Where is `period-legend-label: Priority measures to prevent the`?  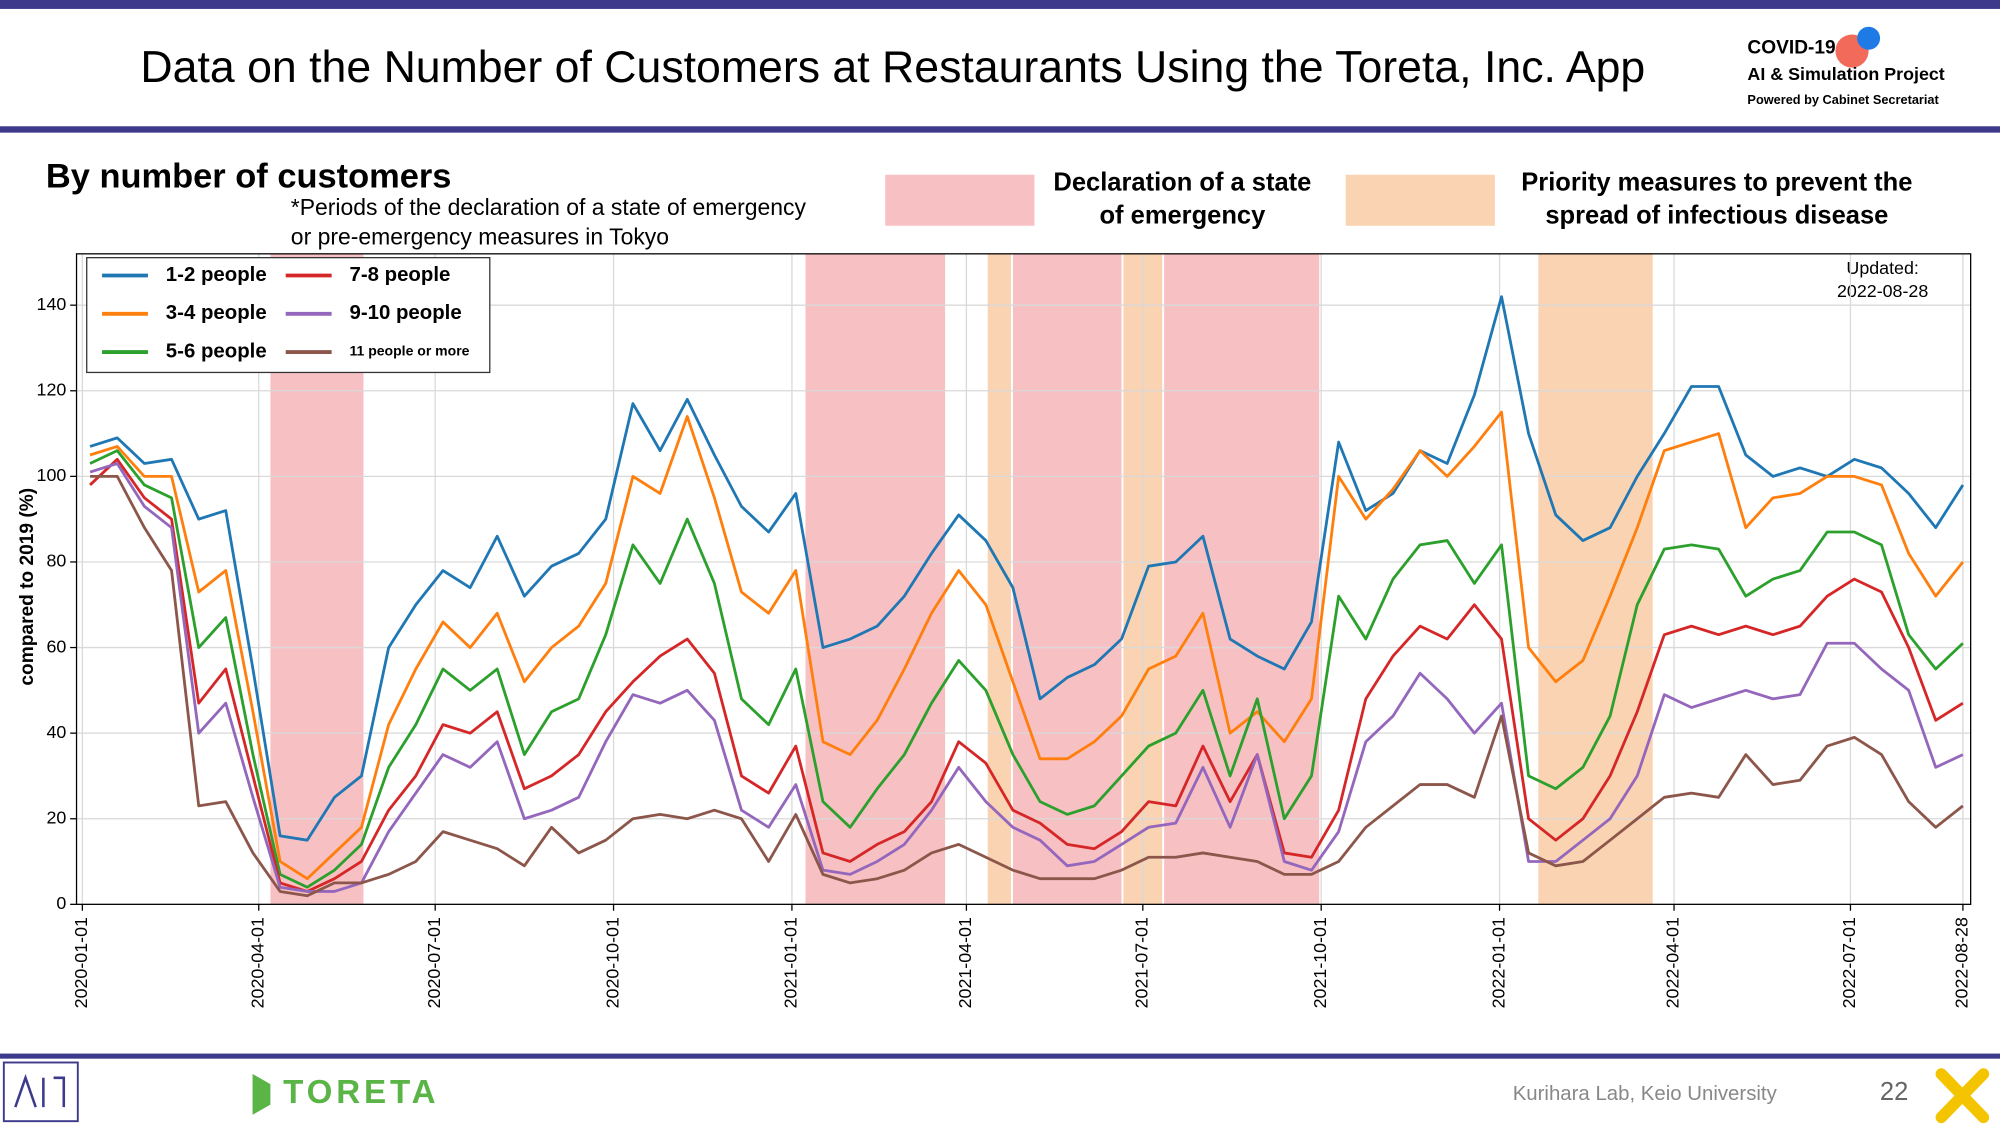 period-legend-label: Priority measures to prevent the is located at coordinates (1716, 182).